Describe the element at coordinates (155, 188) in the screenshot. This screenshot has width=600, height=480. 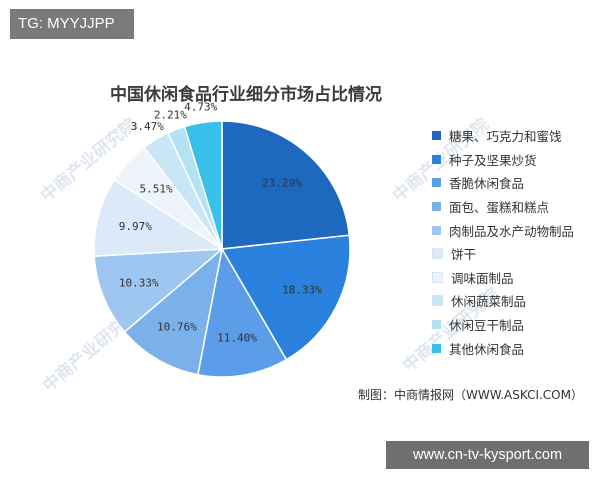
I see `slice-label: 5.51%` at that location.